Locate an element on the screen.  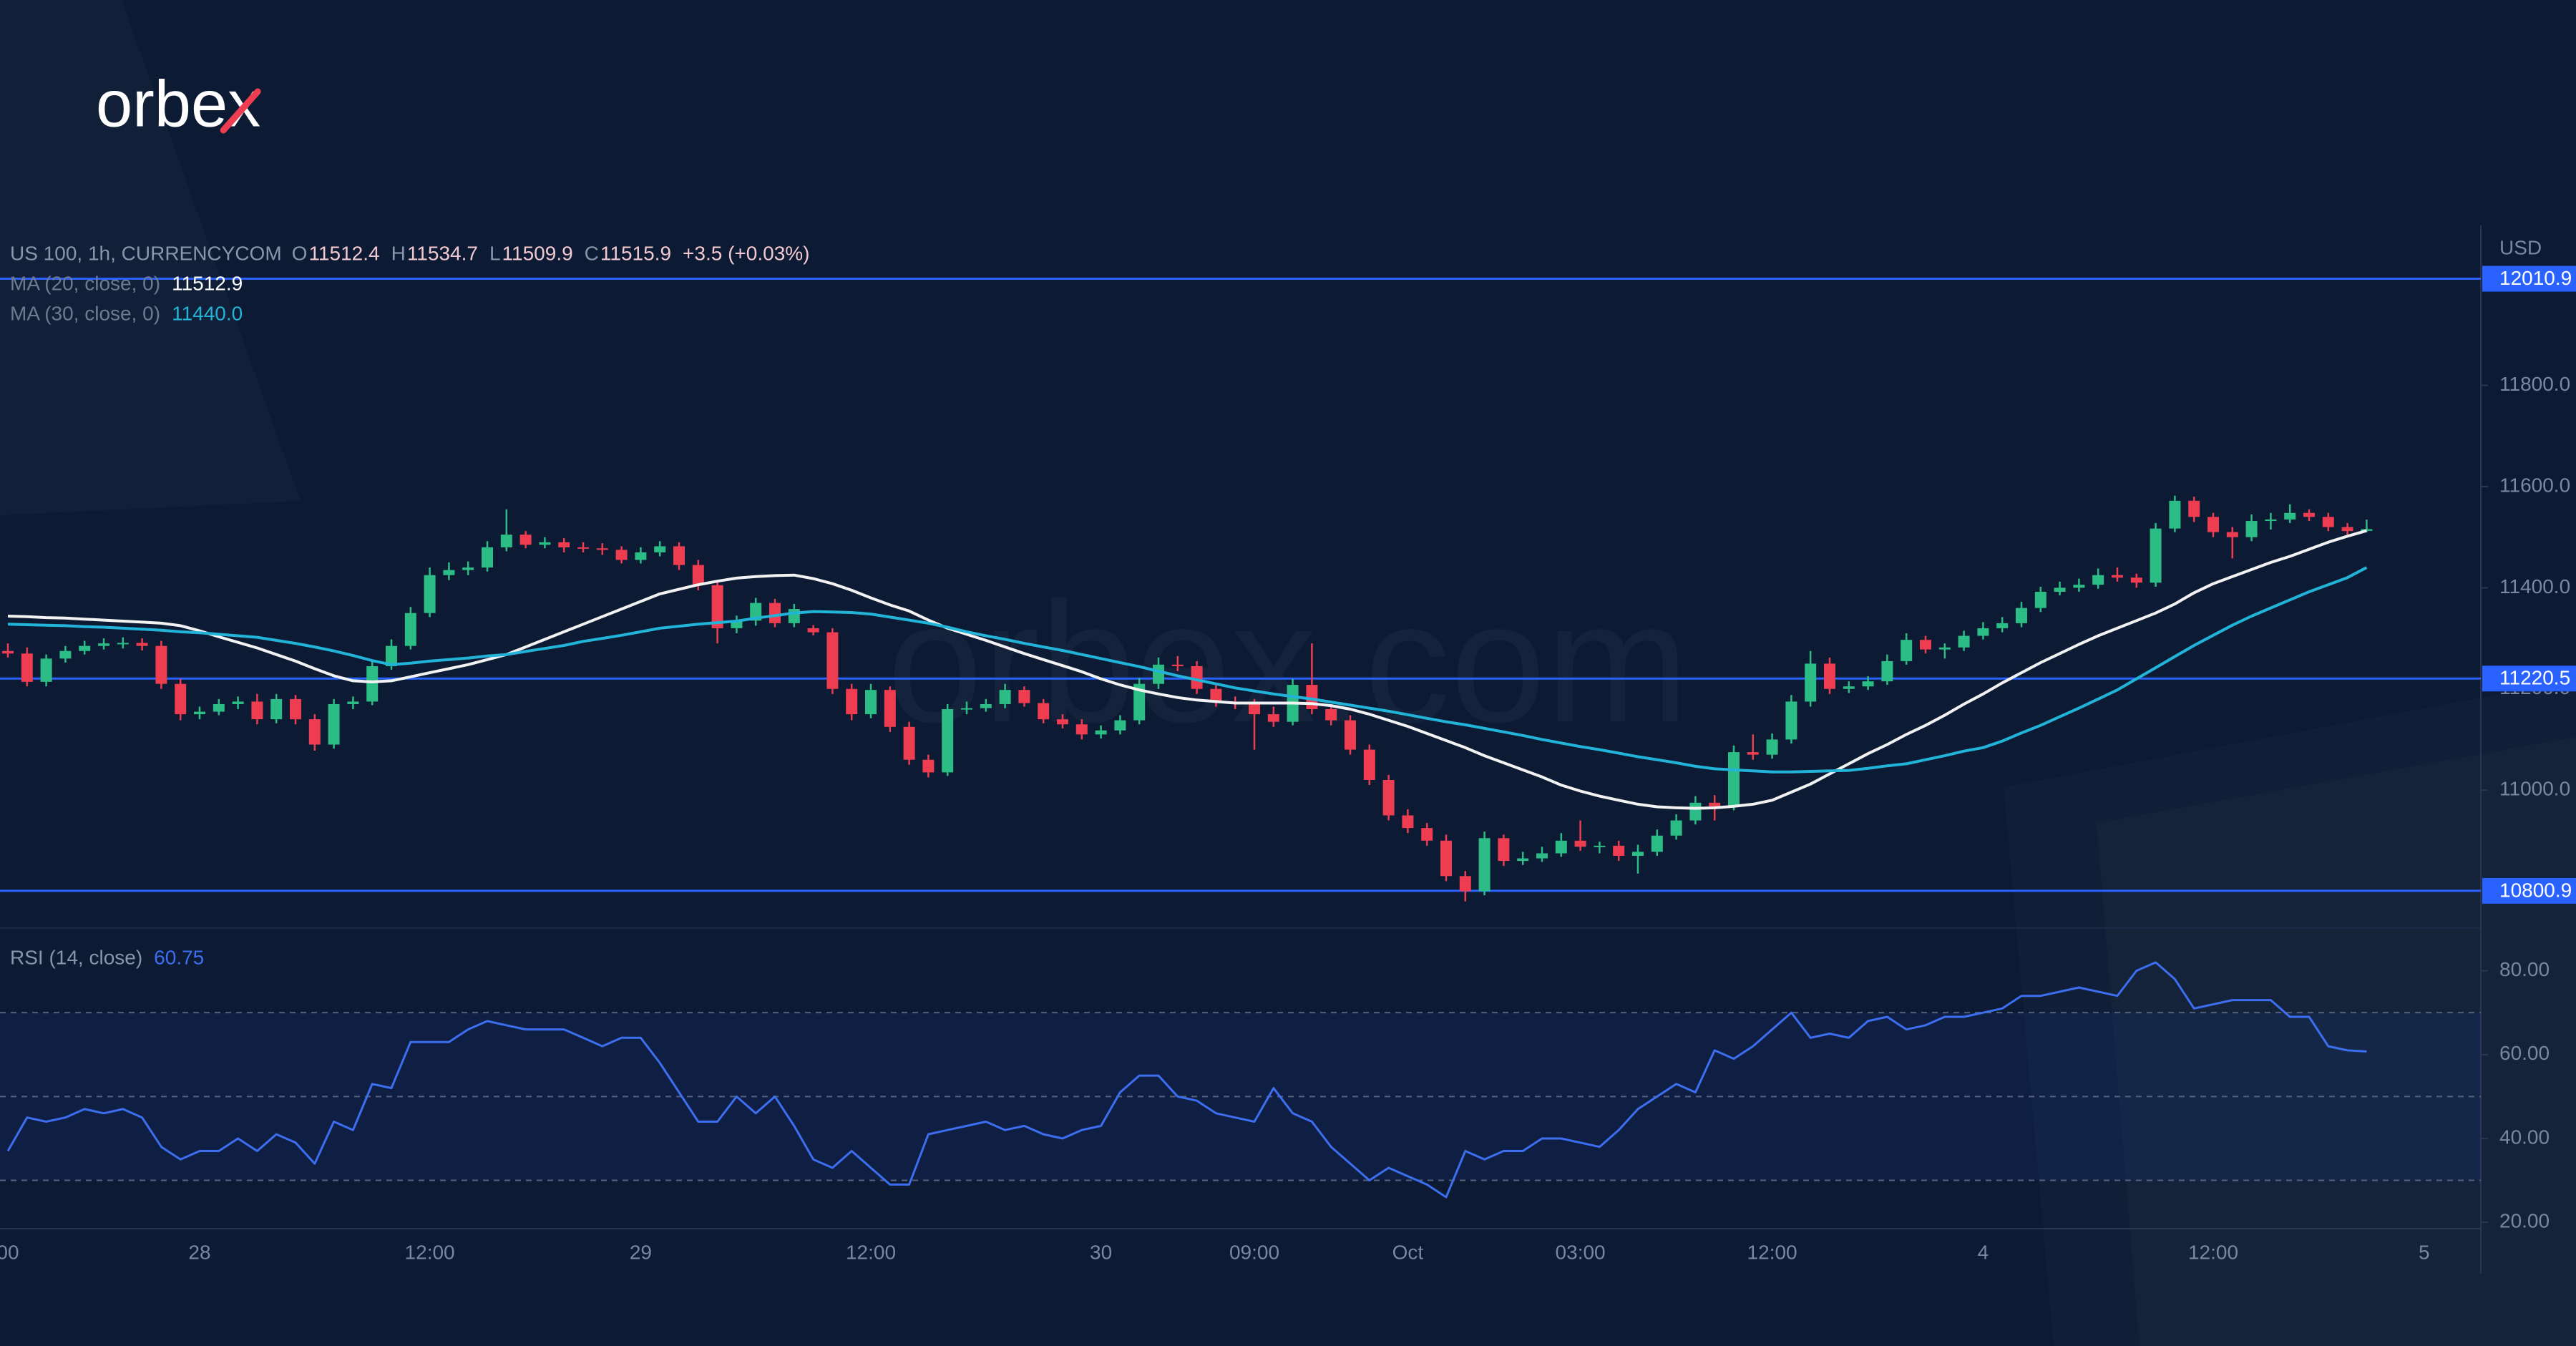
legend-text: 60.75 is located at coordinates (179, 957).